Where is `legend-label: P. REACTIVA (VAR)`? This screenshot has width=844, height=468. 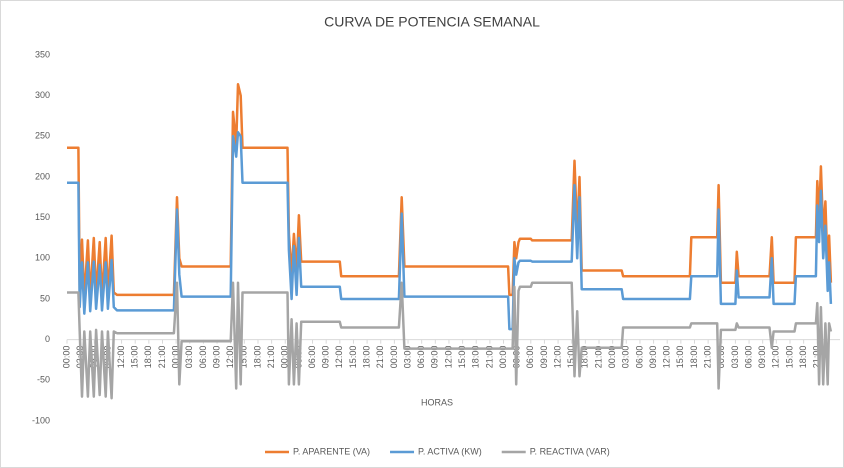
legend-label: P. REACTIVA (VAR) is located at coordinates (570, 451).